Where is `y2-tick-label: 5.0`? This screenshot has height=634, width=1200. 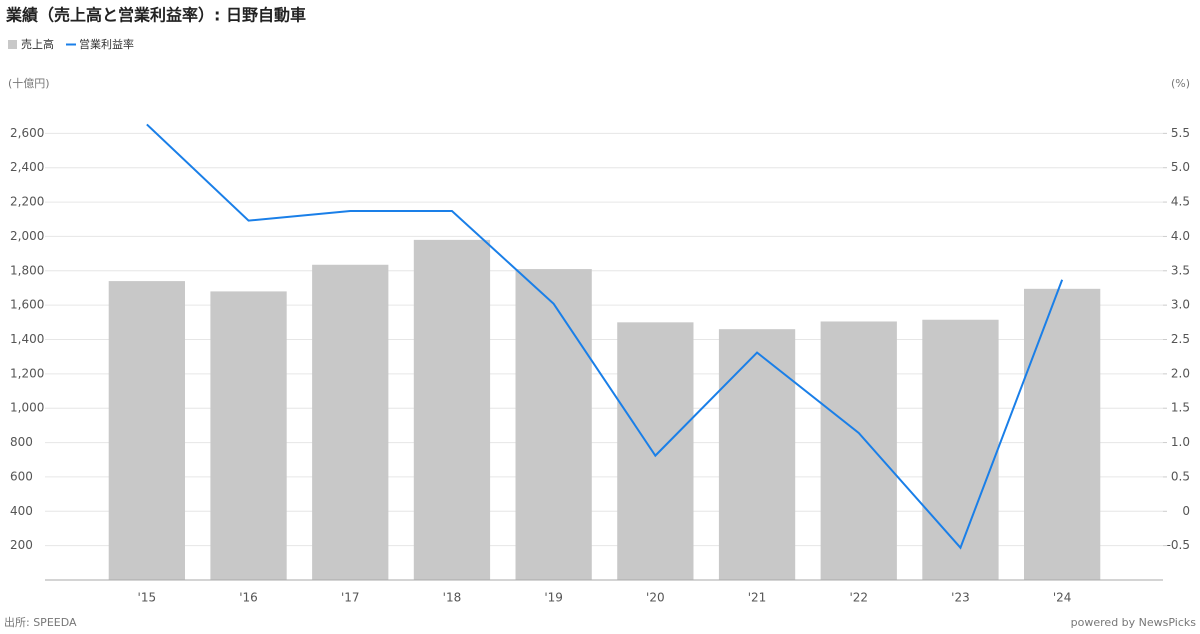 y2-tick-label: 5.0 is located at coordinates (1180, 167).